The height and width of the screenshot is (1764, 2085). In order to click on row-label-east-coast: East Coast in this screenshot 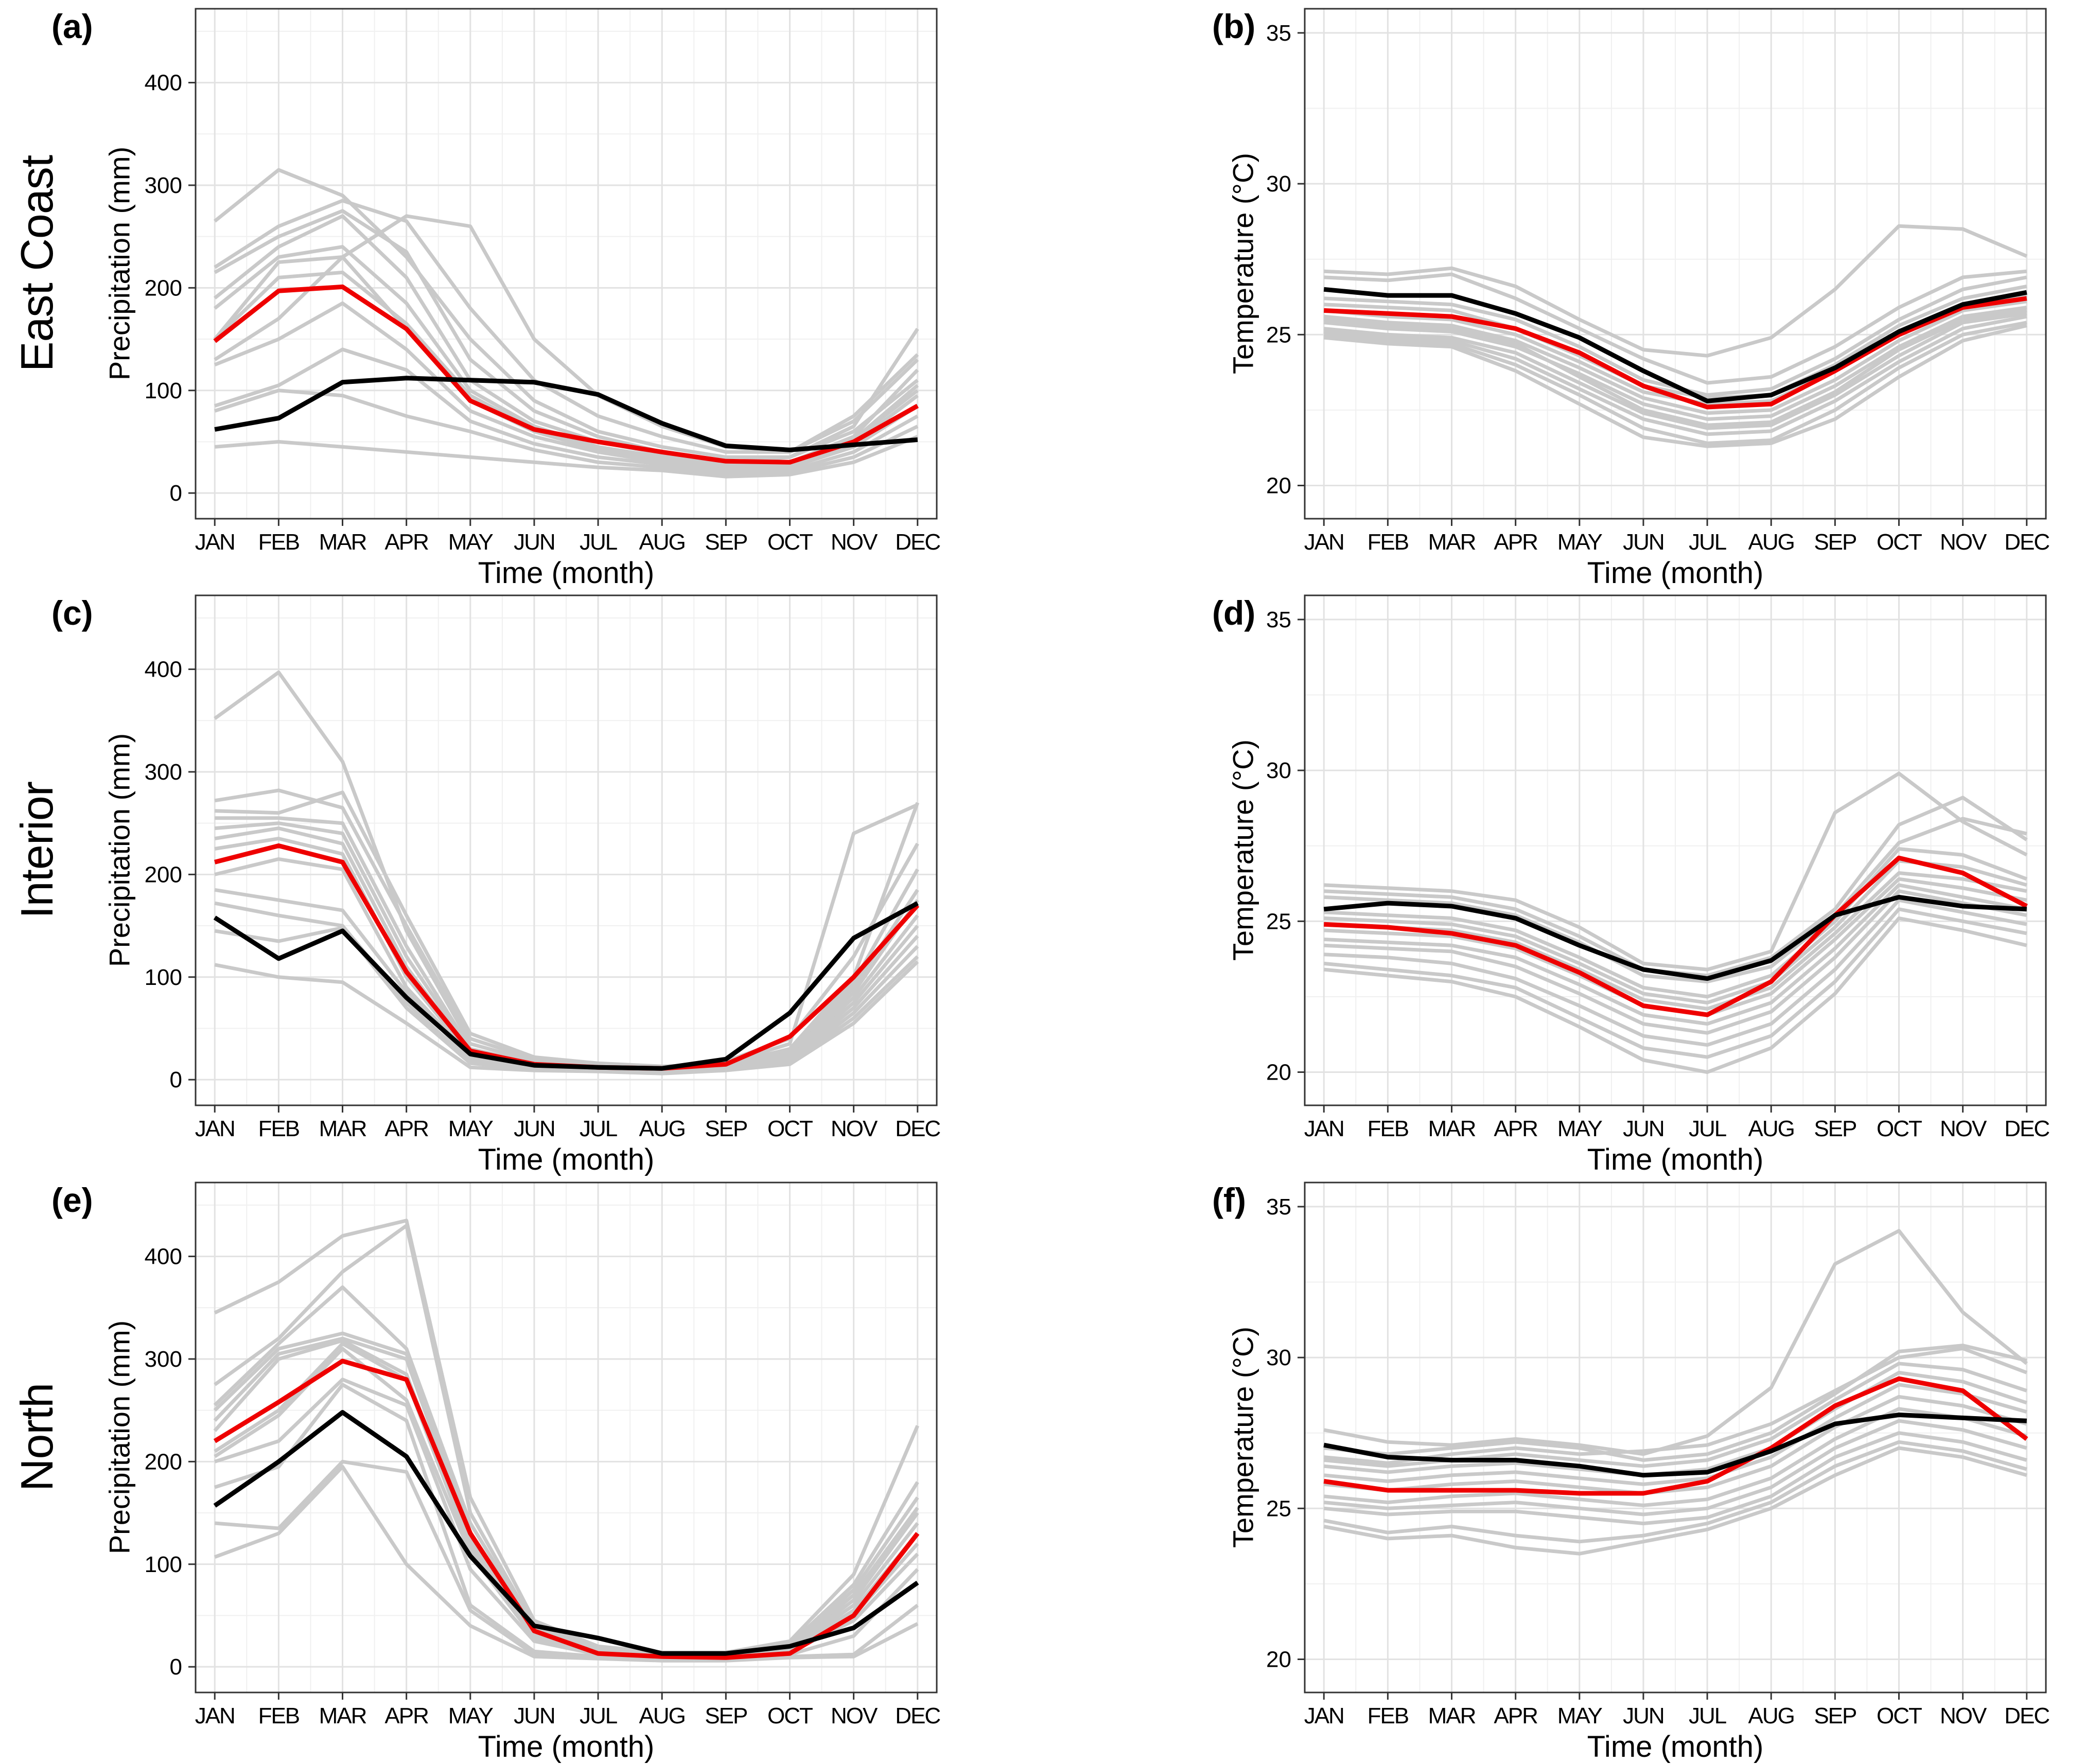, I will do `click(36, 263)`.